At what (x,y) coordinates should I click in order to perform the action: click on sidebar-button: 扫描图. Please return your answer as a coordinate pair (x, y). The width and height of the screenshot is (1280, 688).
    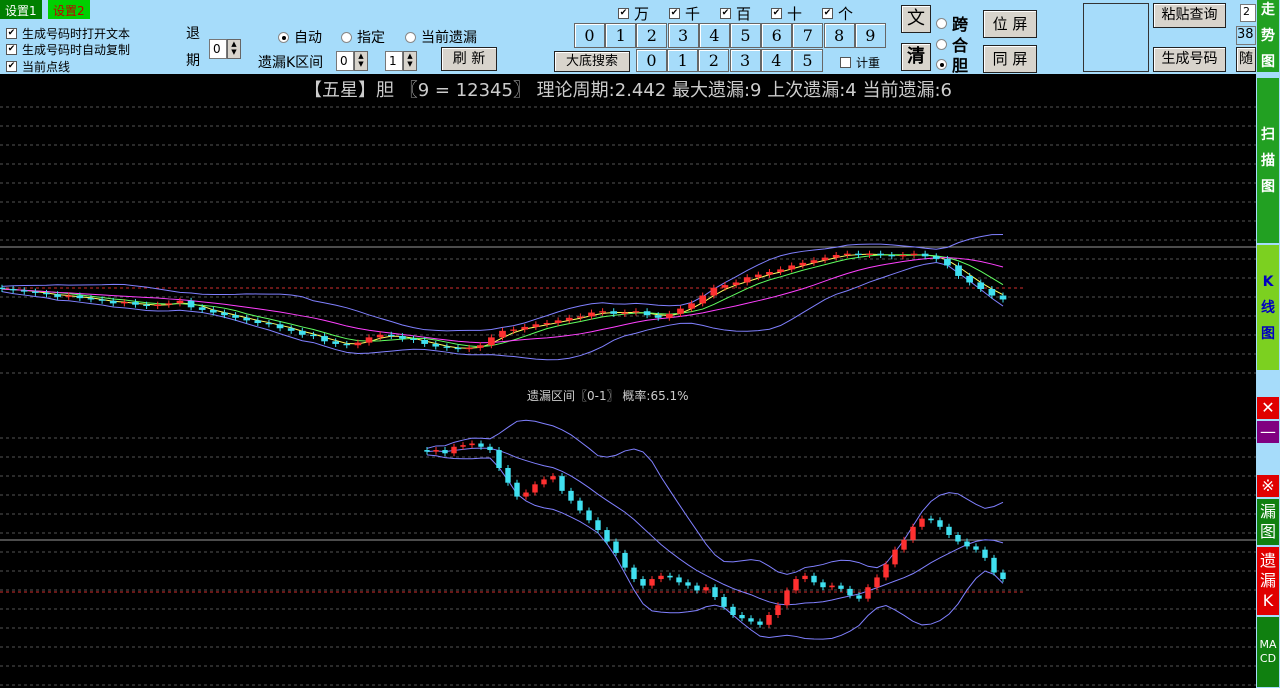
    Looking at the image, I should click on (1268, 160).